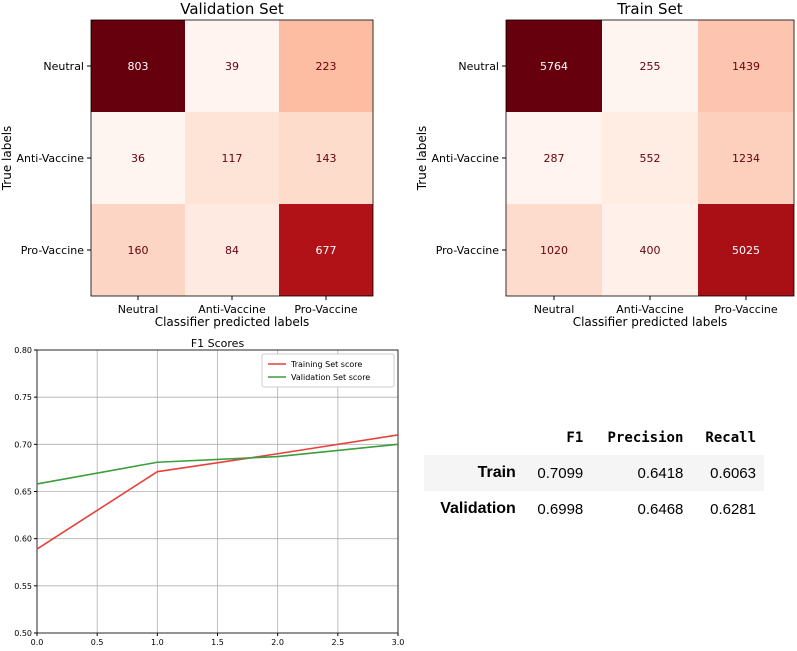  I want to click on matrix-cell-value: 160, so click(138, 250).